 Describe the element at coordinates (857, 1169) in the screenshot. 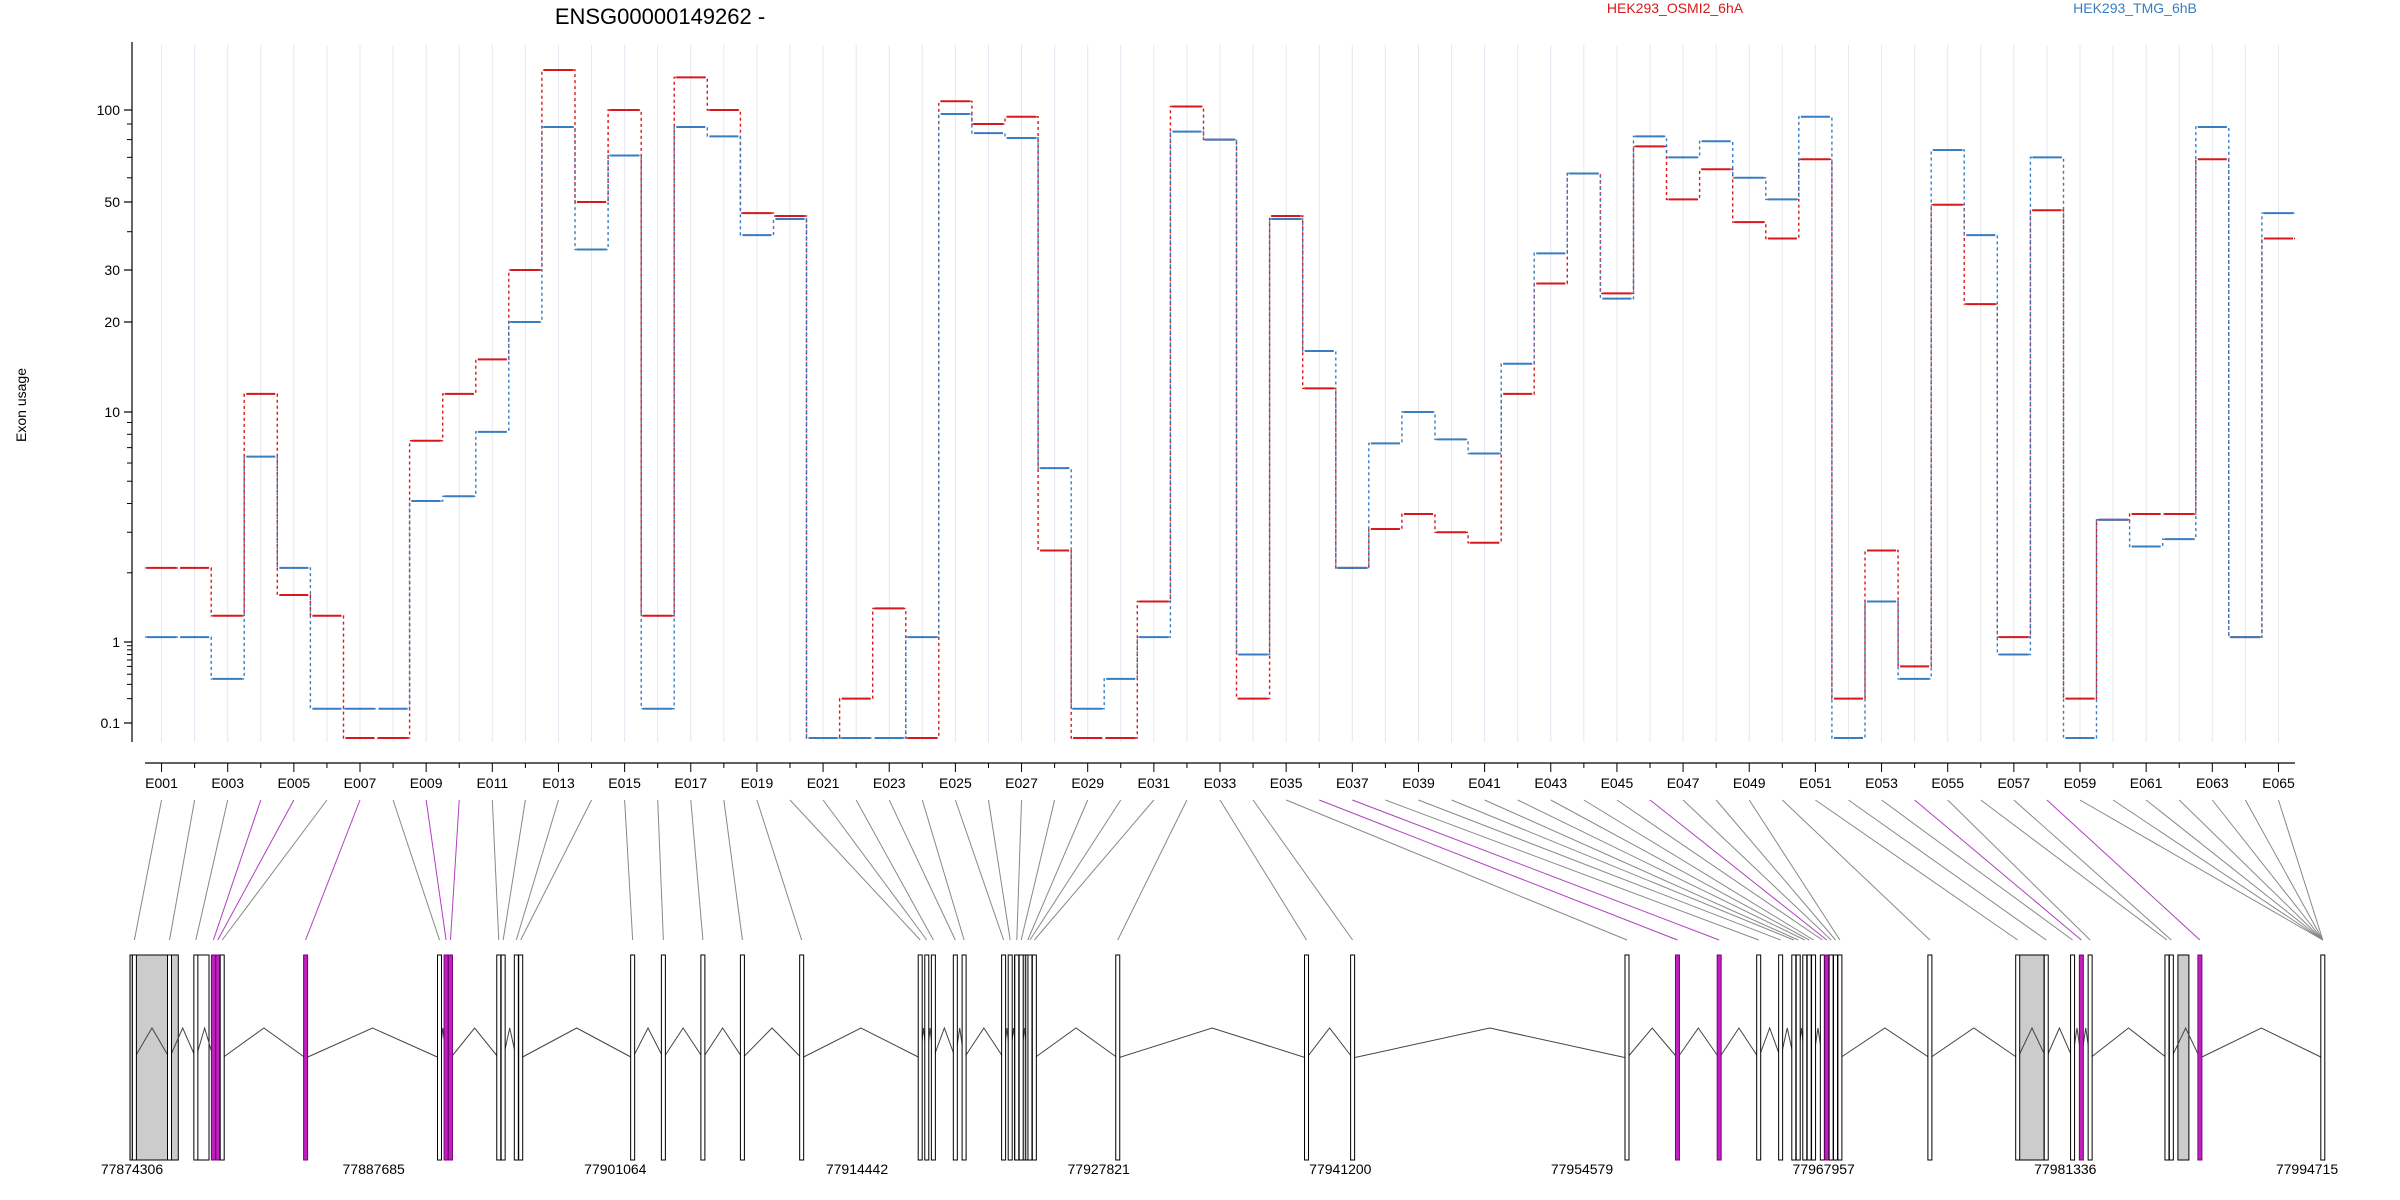

I see `genomic-coordinate-label: 77914442` at that location.